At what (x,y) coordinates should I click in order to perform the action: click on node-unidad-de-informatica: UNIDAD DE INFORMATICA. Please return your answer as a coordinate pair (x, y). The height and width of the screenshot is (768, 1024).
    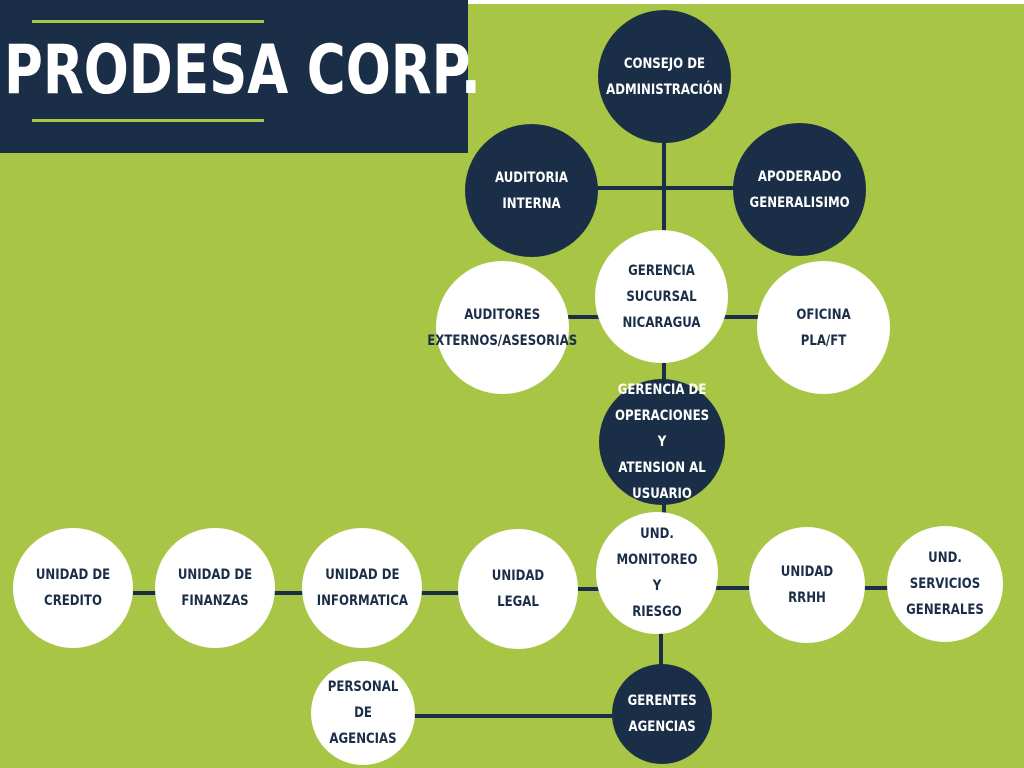
    Looking at the image, I should click on (362, 588).